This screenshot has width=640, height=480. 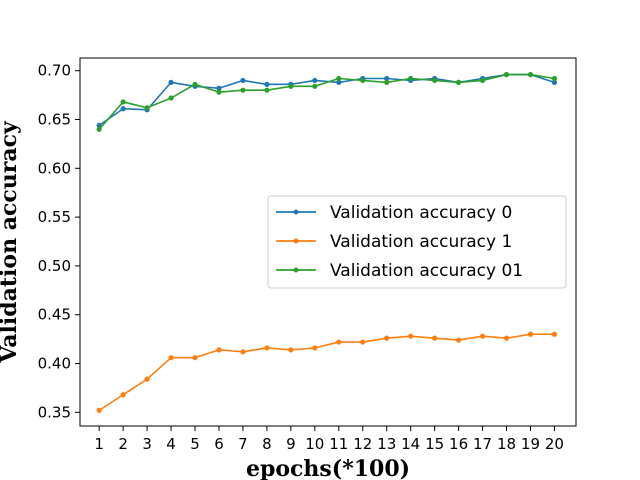 What do you see at coordinates (54, 168) in the screenshot?
I see `y-tick-label: 0.60` at bounding box center [54, 168].